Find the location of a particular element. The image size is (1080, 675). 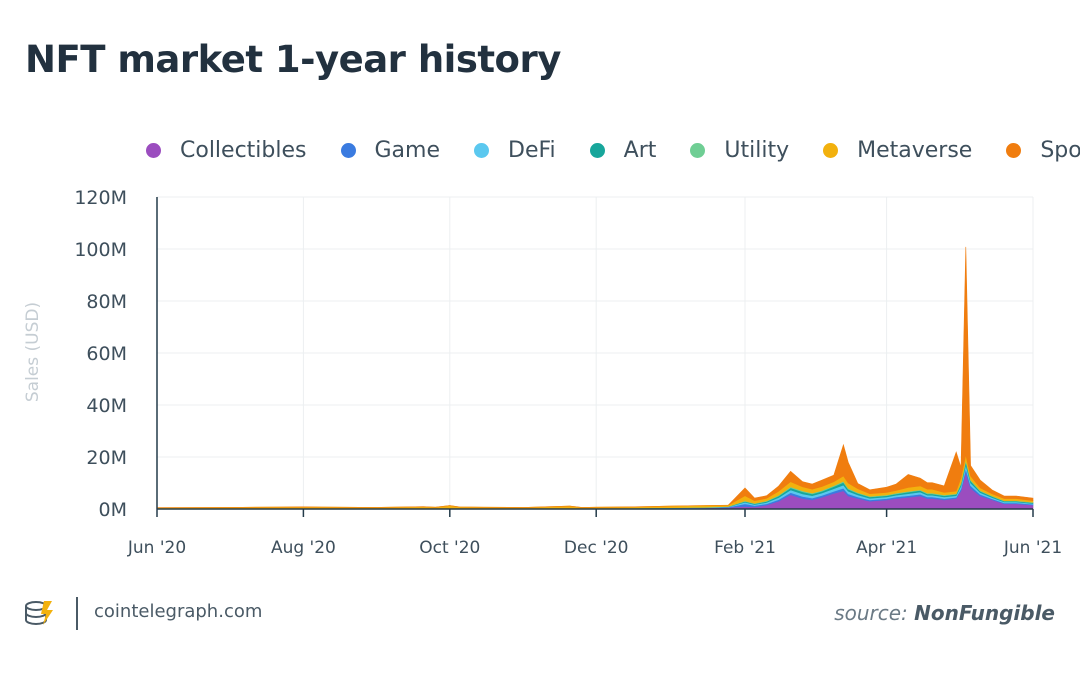

legend-label: Art is located at coordinates (640, 150).